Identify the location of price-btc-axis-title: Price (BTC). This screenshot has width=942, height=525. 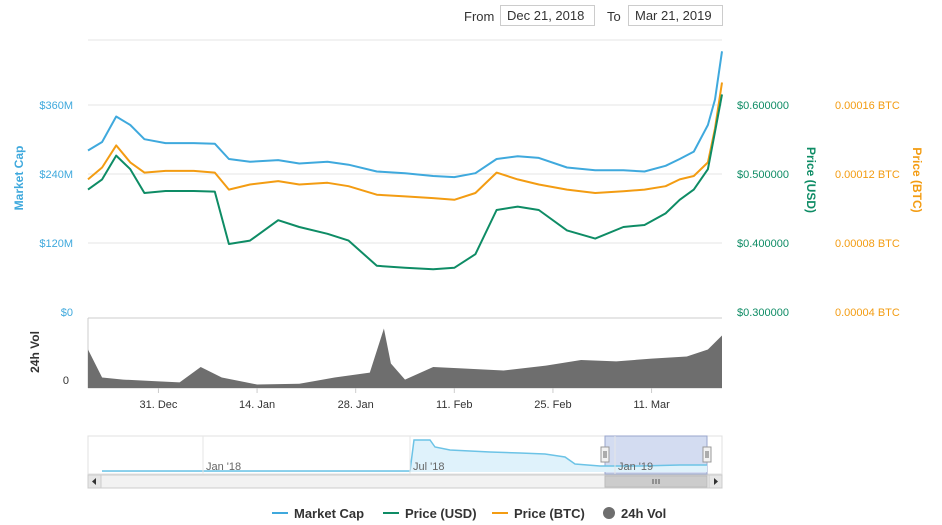
(917, 179).